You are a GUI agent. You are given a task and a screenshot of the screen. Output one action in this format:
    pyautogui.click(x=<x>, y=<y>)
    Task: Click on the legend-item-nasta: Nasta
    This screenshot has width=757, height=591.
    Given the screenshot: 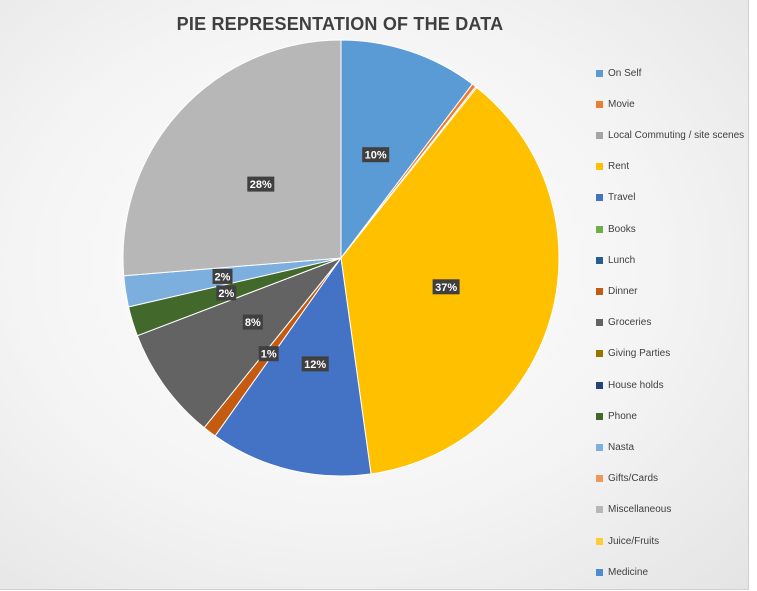 What is the action you would take?
    pyautogui.click(x=615, y=447)
    